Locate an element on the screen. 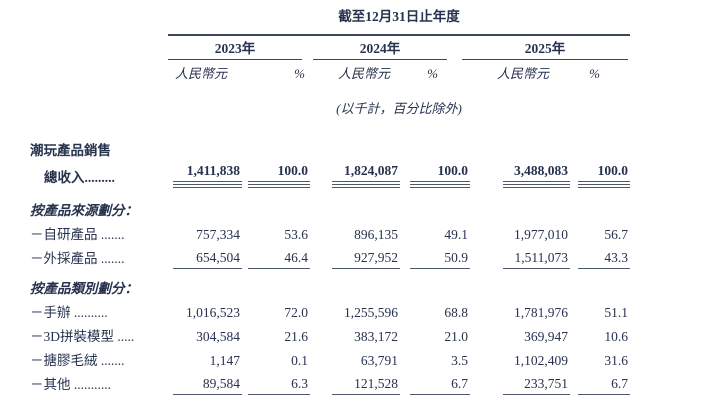 This screenshot has height=420, width=703. row-label: 潮玩產品銷售 is located at coordinates (70, 150).